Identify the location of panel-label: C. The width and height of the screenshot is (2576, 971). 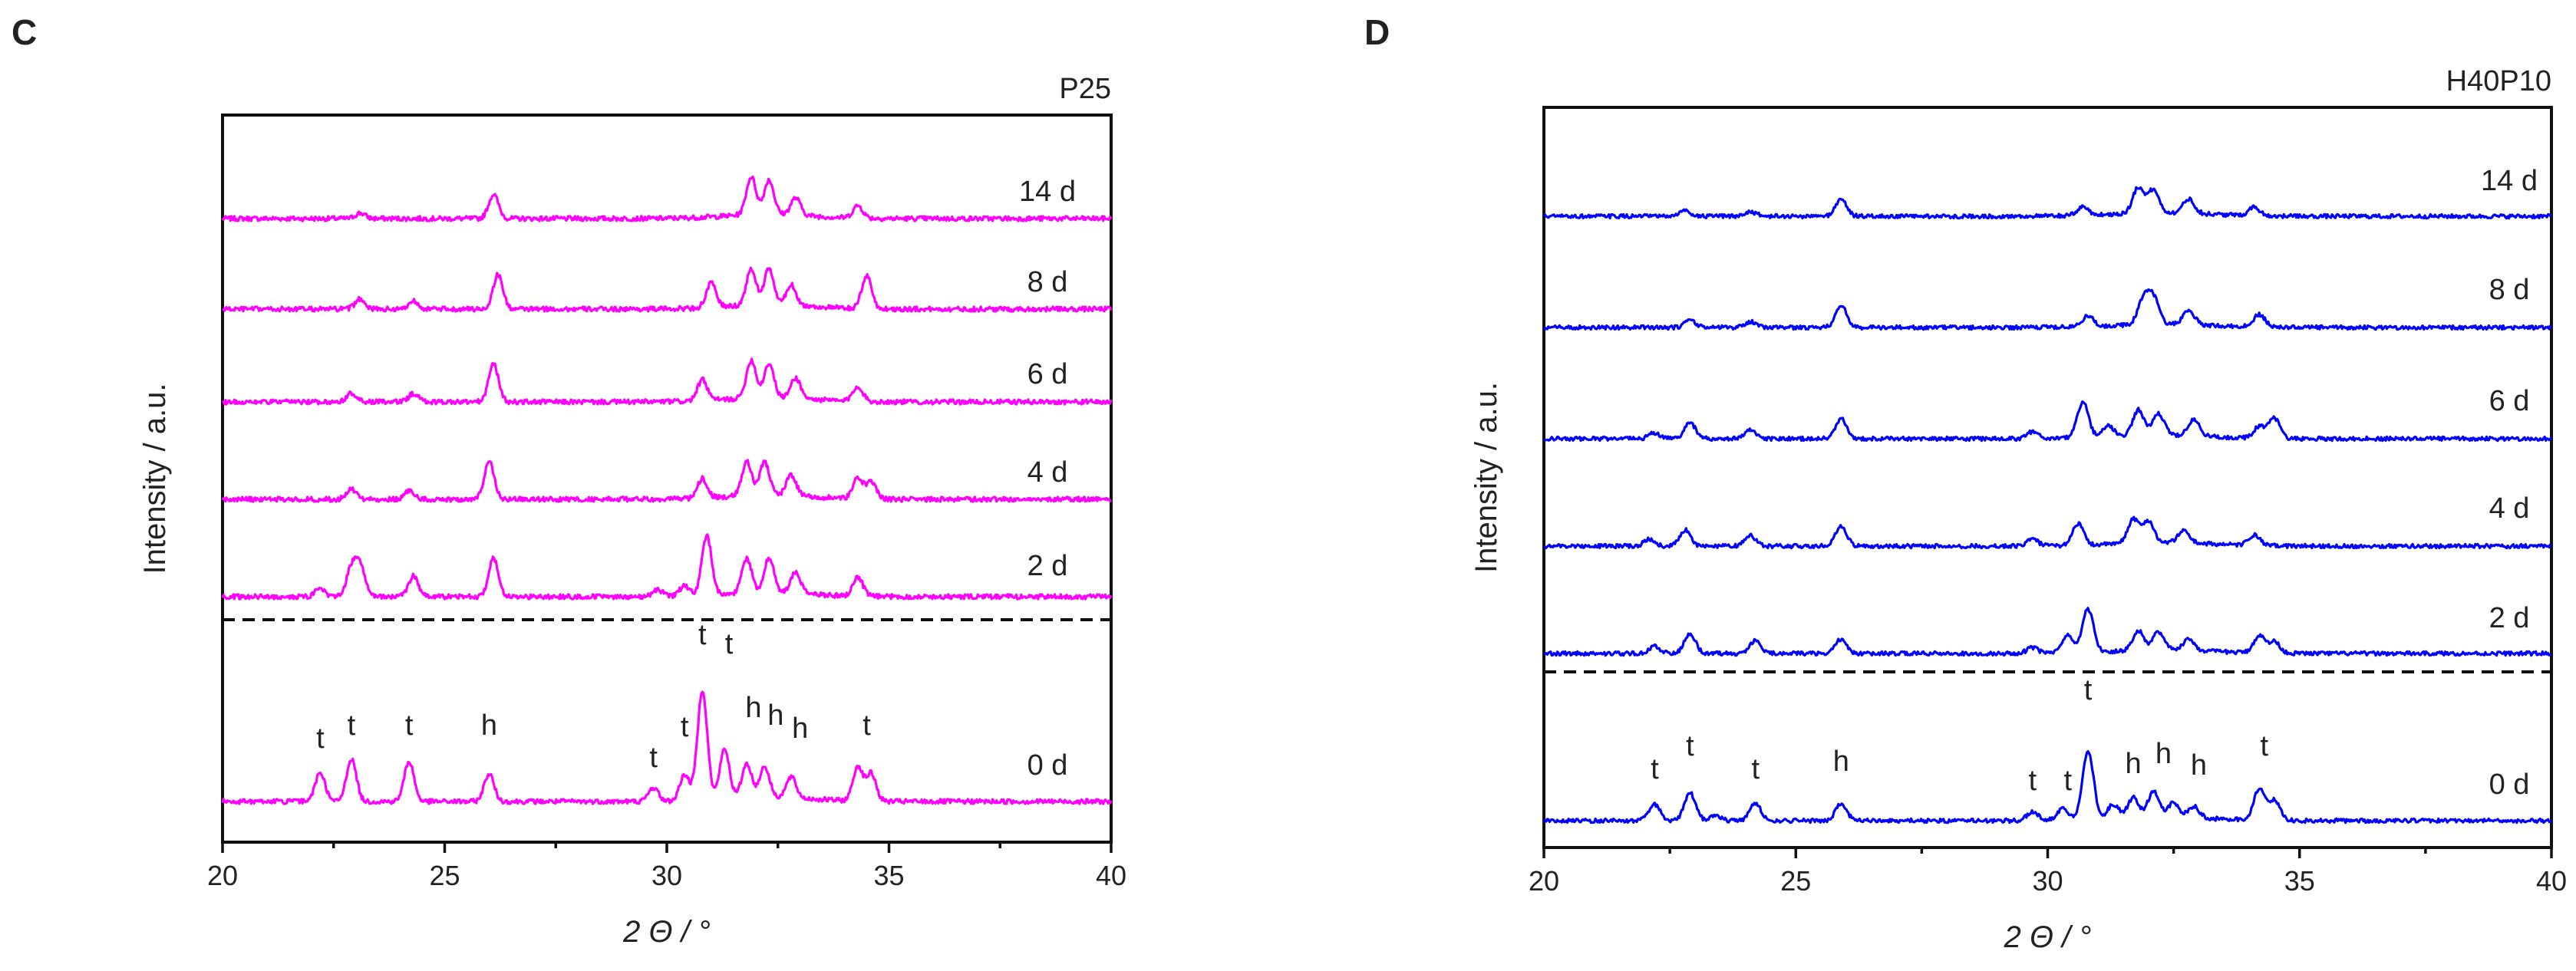
(24, 32).